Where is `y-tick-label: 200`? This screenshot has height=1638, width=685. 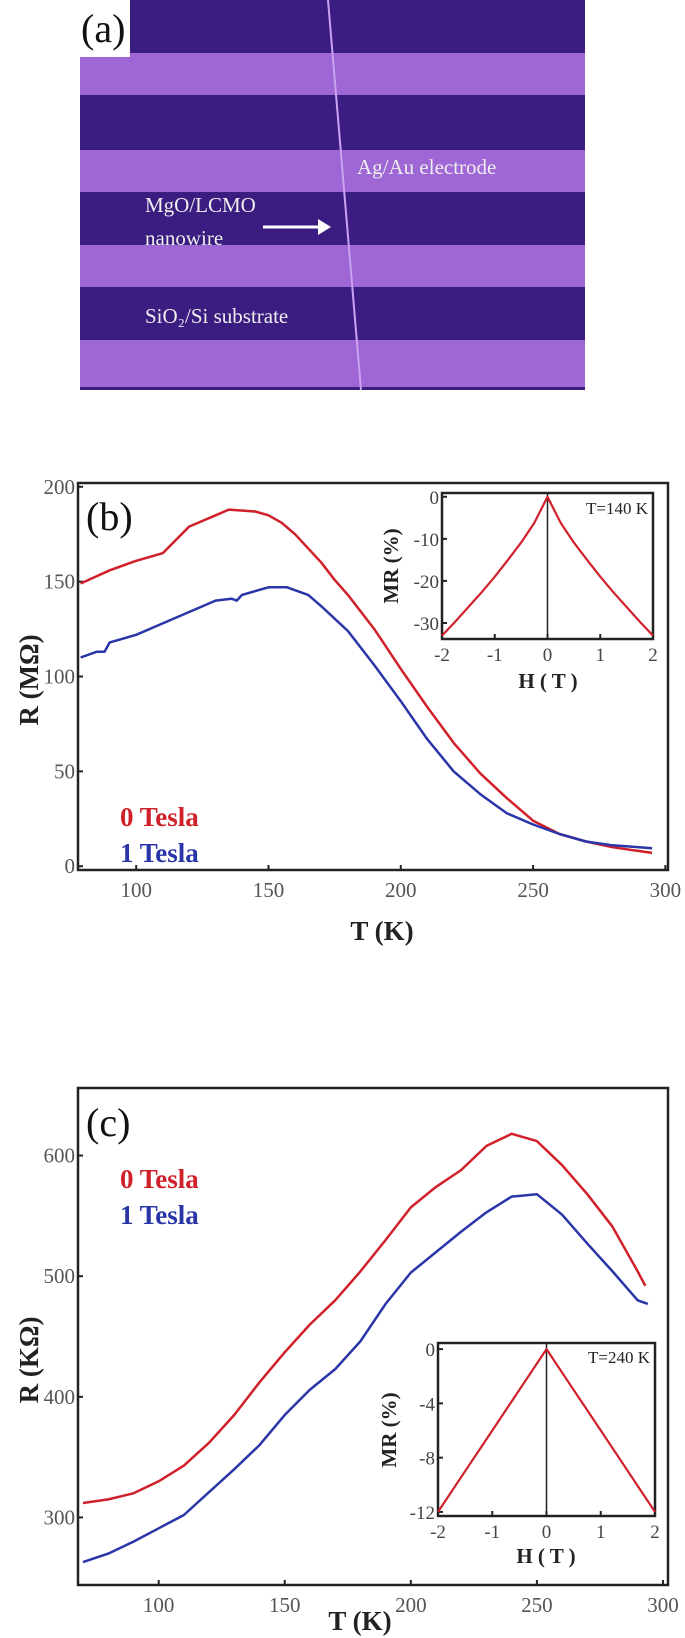
y-tick-label: 200 is located at coordinates (60, 487).